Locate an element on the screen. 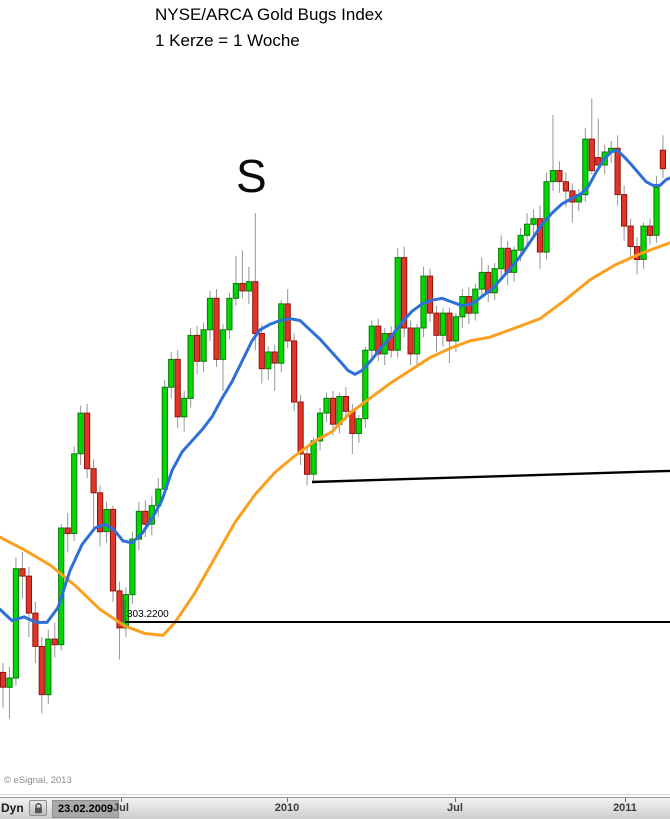 Image resolution: width=670 pixels, height=819 pixels. lock-scale-button is located at coordinates (38, 808).